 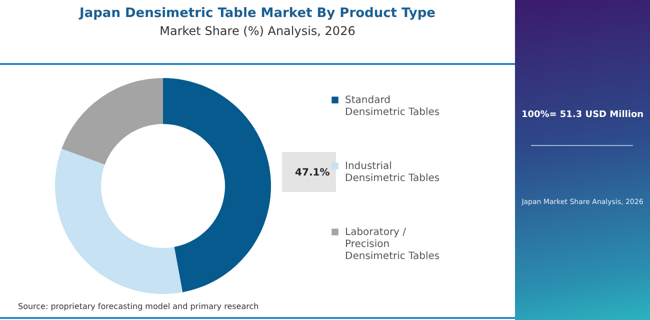 I want to click on legend-label: Industrial Densimetric Tables, so click(x=392, y=172).